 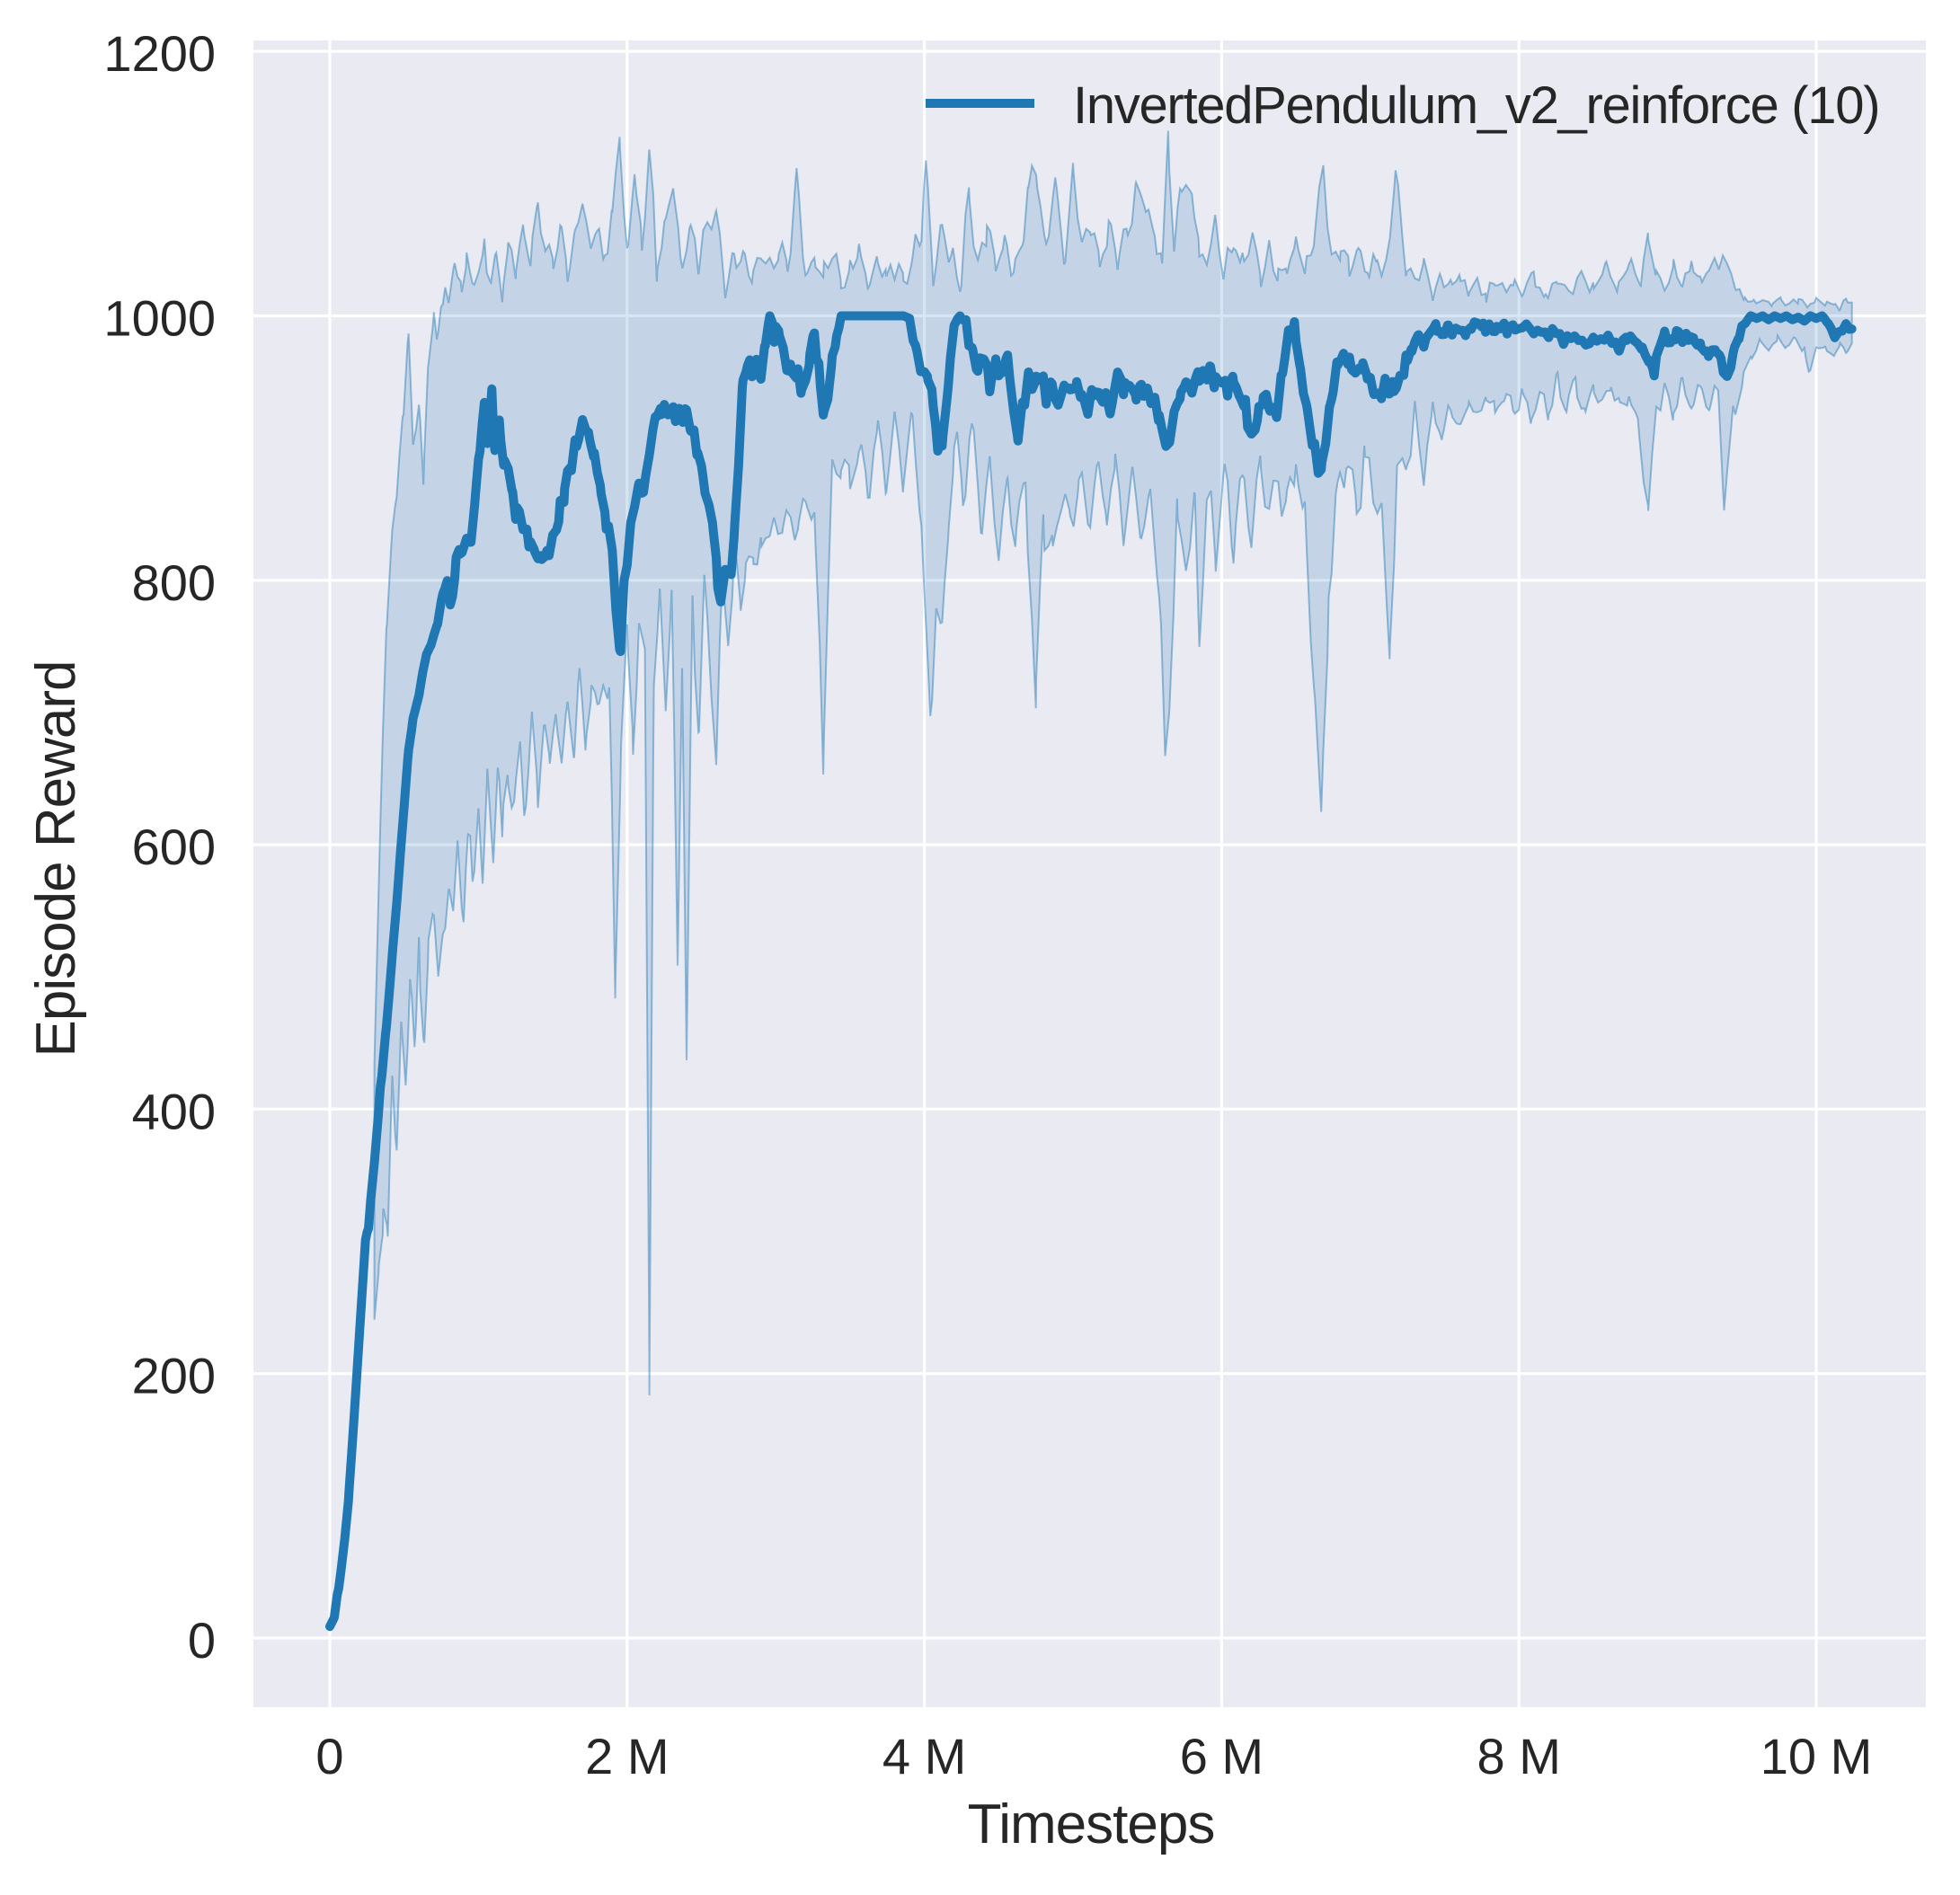 I want to click on svg-text: 200, so click(x=174, y=1376).